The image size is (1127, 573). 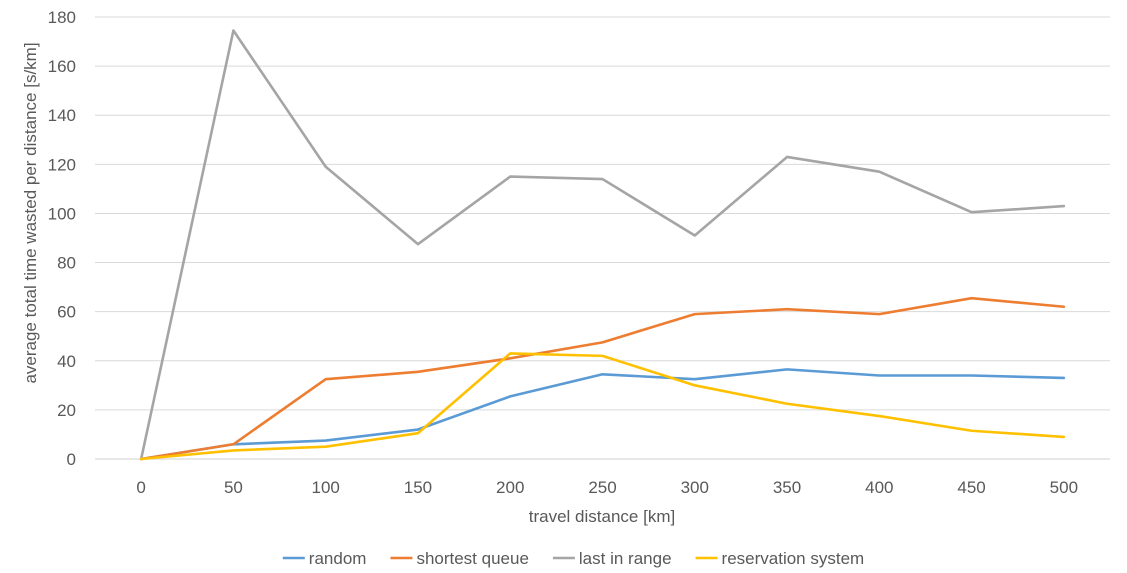 What do you see at coordinates (418, 487) in the screenshot?
I see `x-tick-label: 150` at bounding box center [418, 487].